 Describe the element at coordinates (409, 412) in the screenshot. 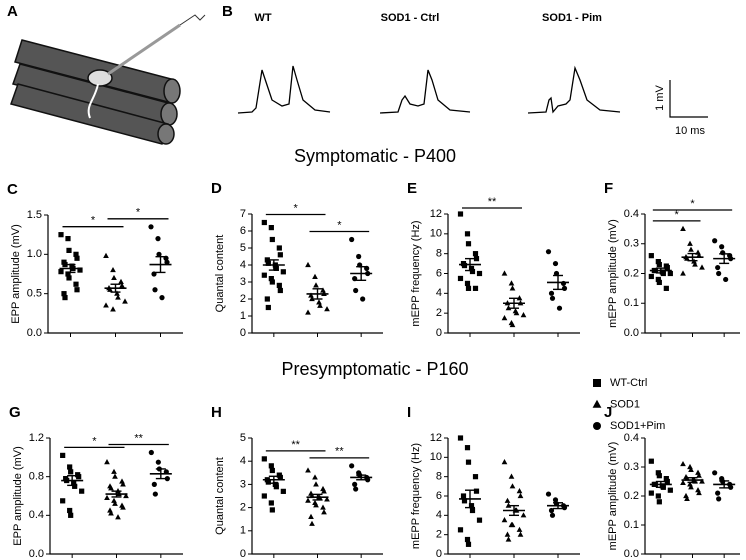

I see `panel-label: I` at that location.